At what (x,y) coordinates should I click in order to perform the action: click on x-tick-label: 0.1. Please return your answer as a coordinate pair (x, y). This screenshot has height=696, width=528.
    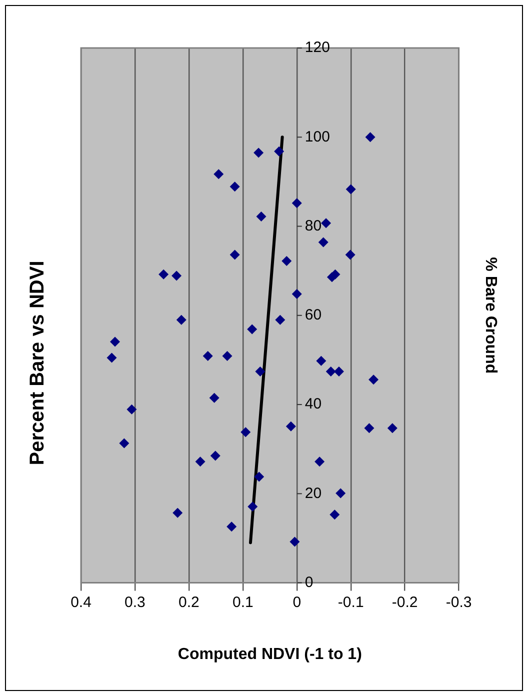
    Looking at the image, I should click on (243, 602).